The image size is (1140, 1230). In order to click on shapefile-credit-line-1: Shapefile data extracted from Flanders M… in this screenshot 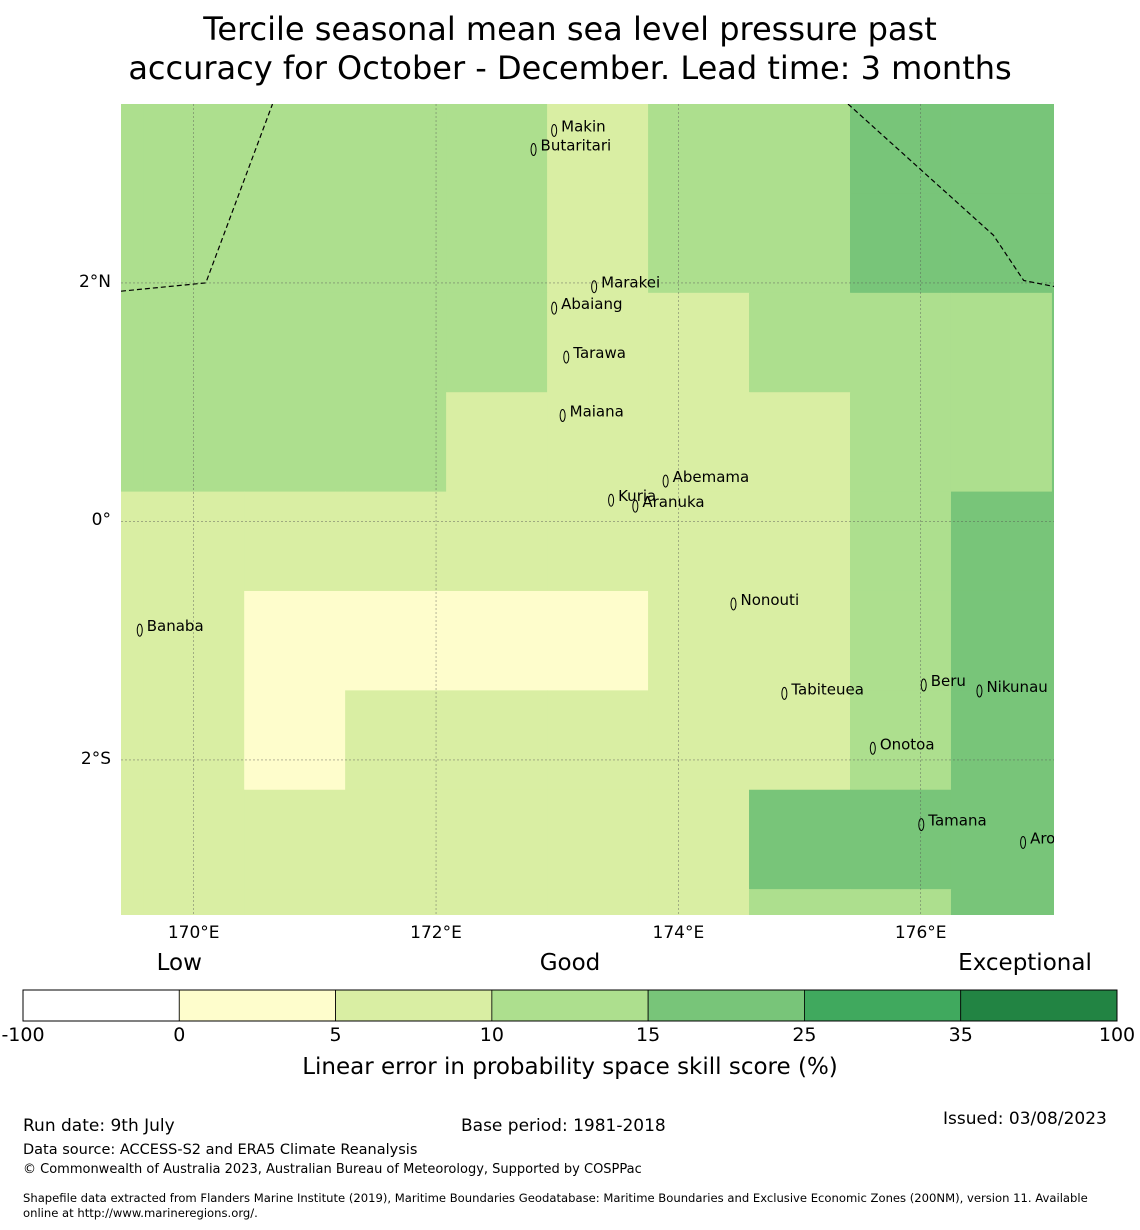, I will do `click(555, 1198)`.